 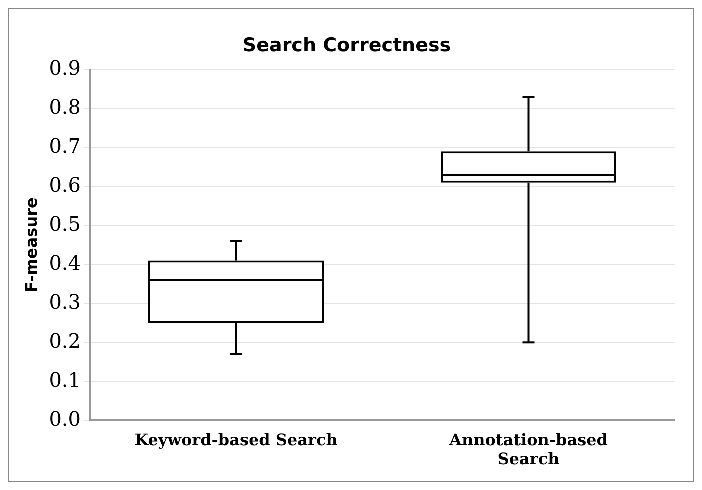 I want to click on y-tick-label: 0.0, so click(x=65, y=418).